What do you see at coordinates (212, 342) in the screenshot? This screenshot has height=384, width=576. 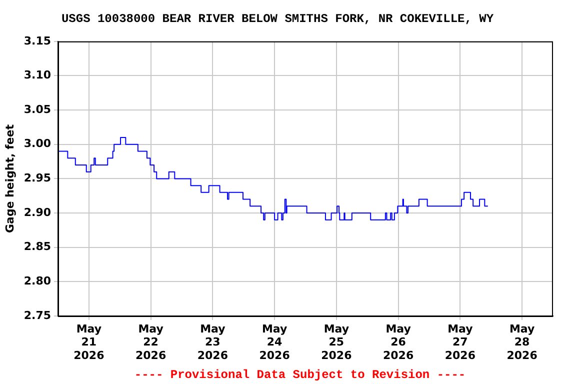 I see `x-tick-label: May 23 2026` at bounding box center [212, 342].